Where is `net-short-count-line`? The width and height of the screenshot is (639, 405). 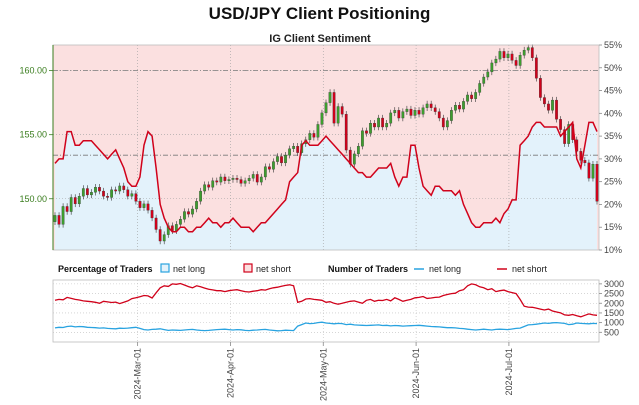
net-short-count-line is located at coordinates (326, 300).